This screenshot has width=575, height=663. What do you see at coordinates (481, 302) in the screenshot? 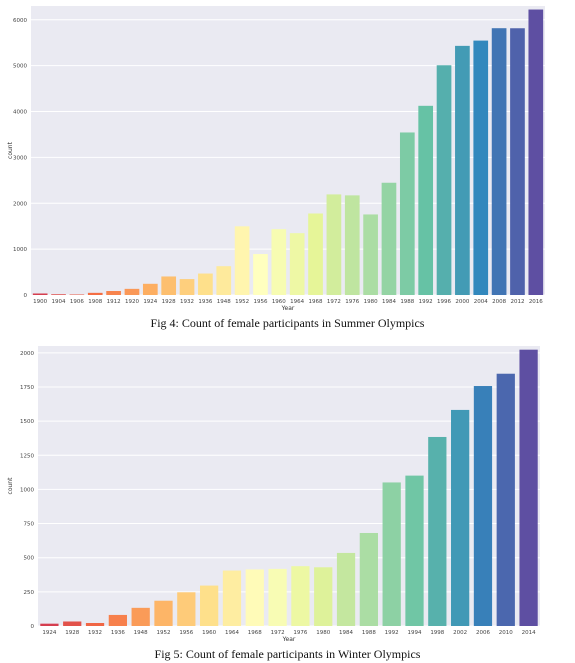
I see `x-tick-label: 2004` at bounding box center [481, 302].